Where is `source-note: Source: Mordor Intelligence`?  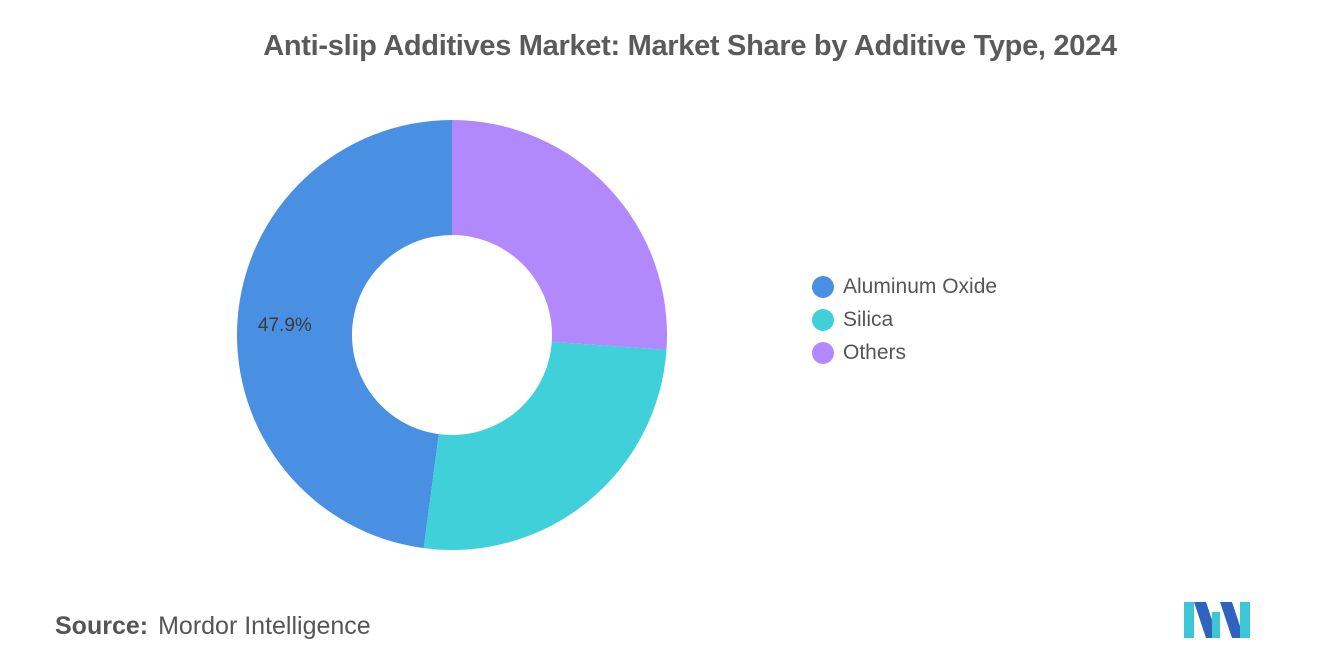 source-note: Source: Mordor Intelligence is located at coordinates (213, 626).